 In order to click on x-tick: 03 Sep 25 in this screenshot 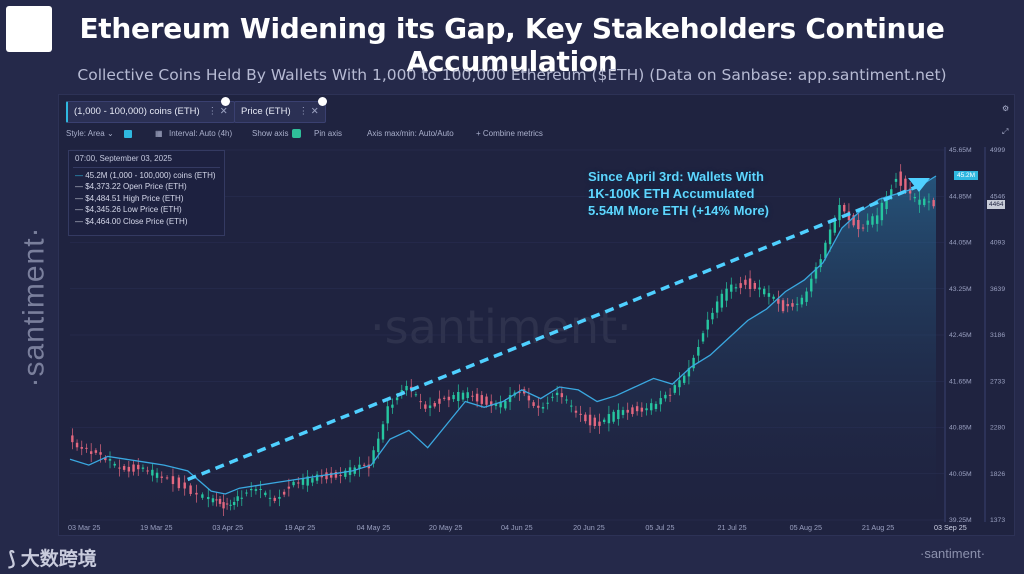, I will do `click(950, 527)`.